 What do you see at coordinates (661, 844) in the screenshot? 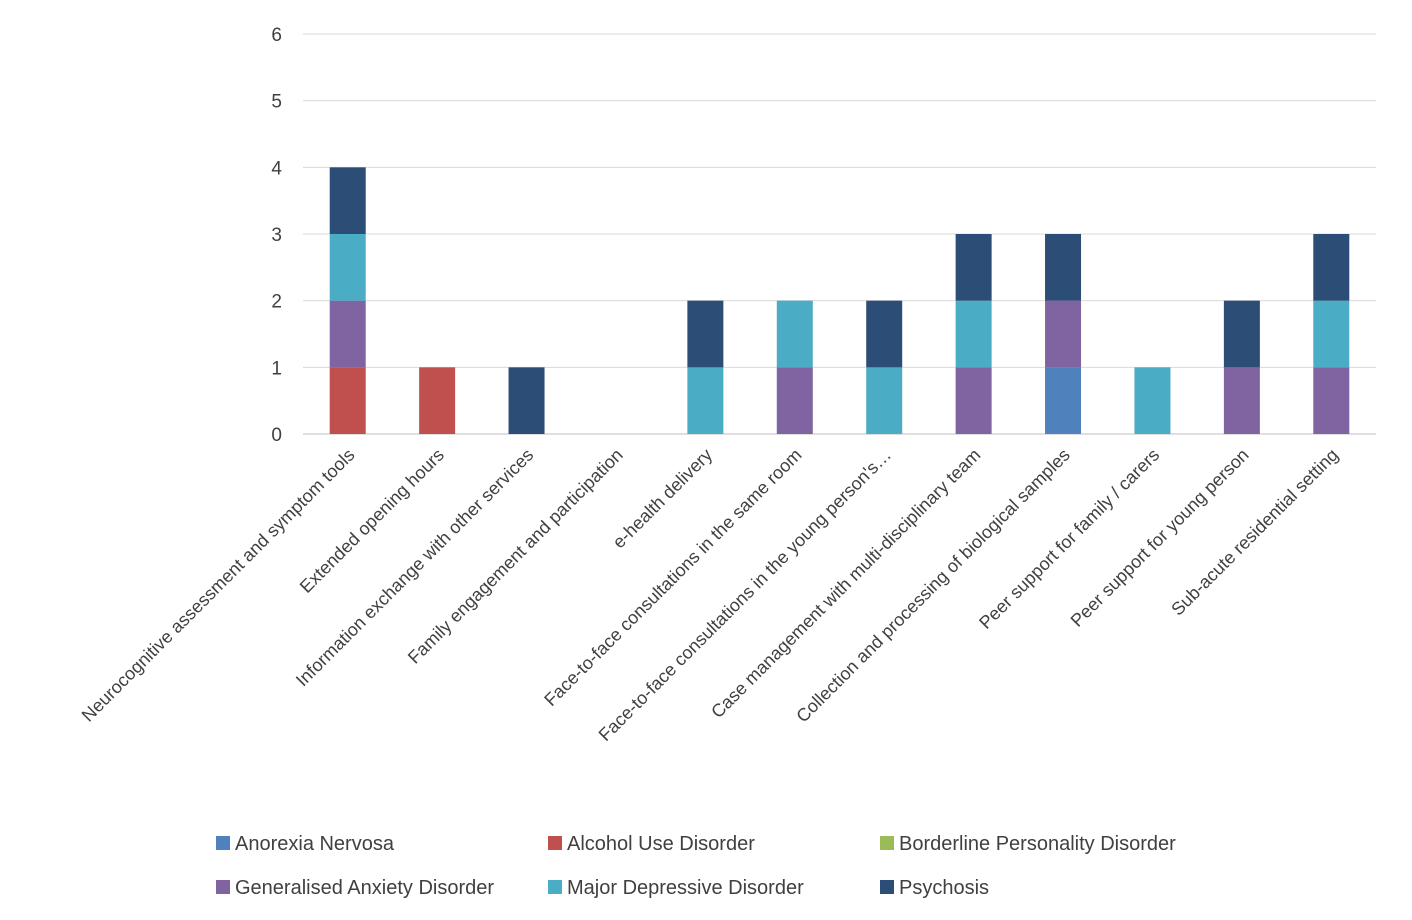
I see `legend-label: Alcohol Use Disorder` at bounding box center [661, 844].